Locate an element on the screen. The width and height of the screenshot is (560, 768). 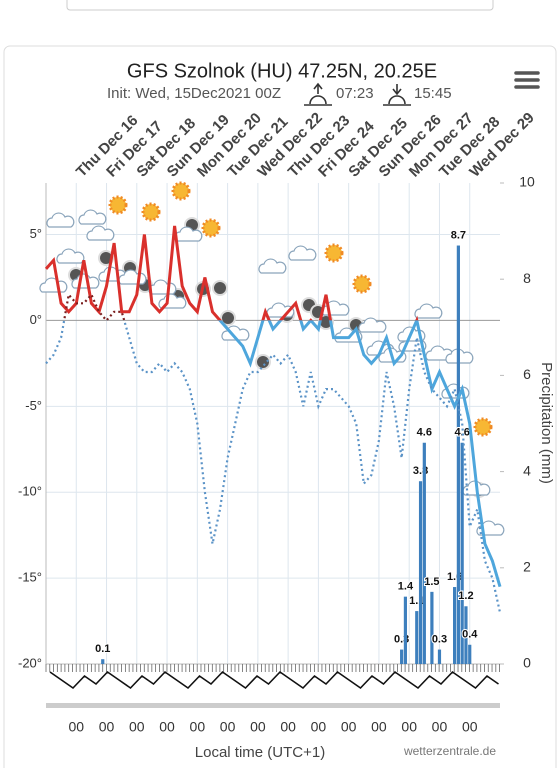
y2-tick-label: 2 is located at coordinates (527, 567).